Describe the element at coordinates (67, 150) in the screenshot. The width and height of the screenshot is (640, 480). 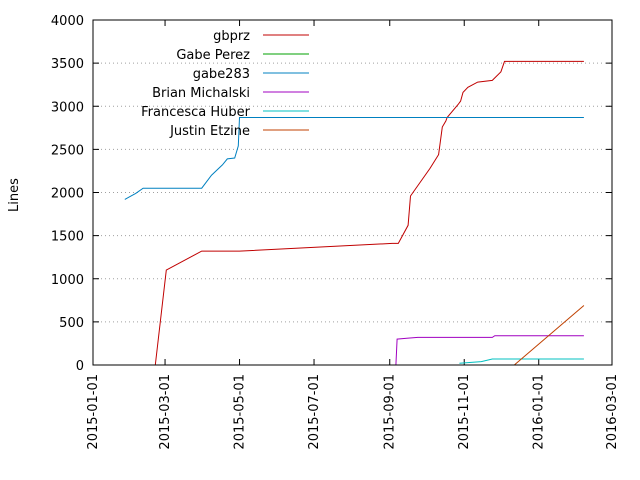
I see `y-tick-label: 2500` at that location.